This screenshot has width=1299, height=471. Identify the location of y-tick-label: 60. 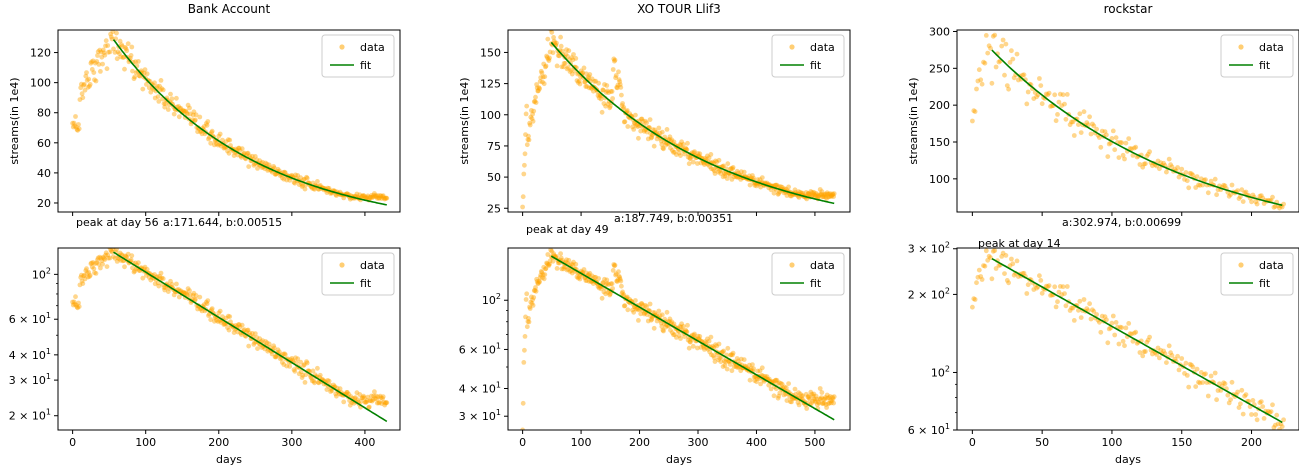
(44, 143).